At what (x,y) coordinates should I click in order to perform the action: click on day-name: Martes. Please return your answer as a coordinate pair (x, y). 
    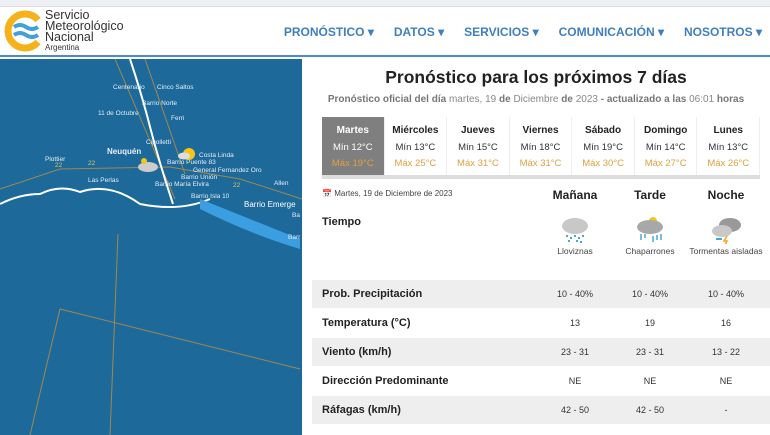
    Looking at the image, I should click on (352, 130).